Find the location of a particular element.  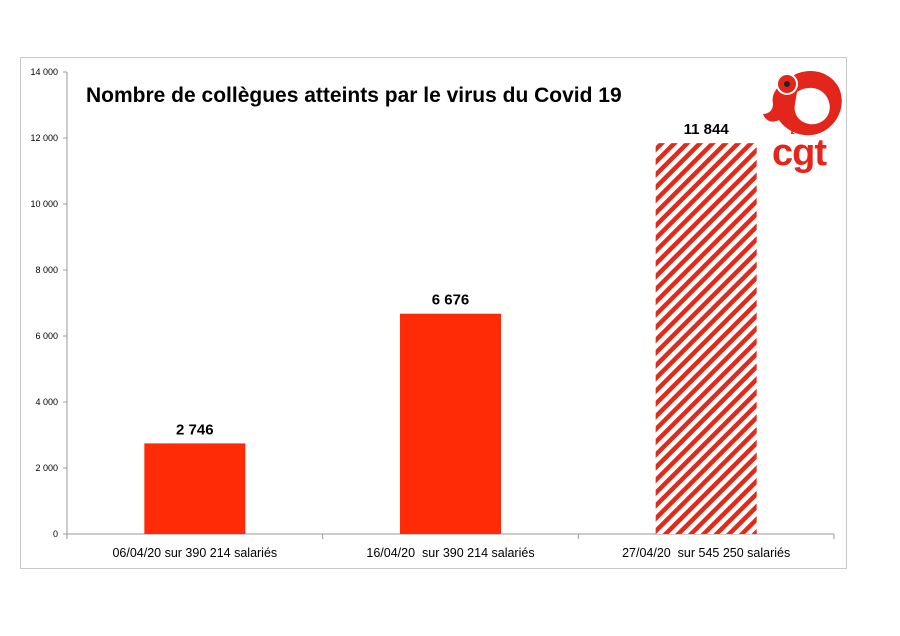

x-tick-label: 27/04/20 sur 545 250 salariés is located at coordinates (706, 553).